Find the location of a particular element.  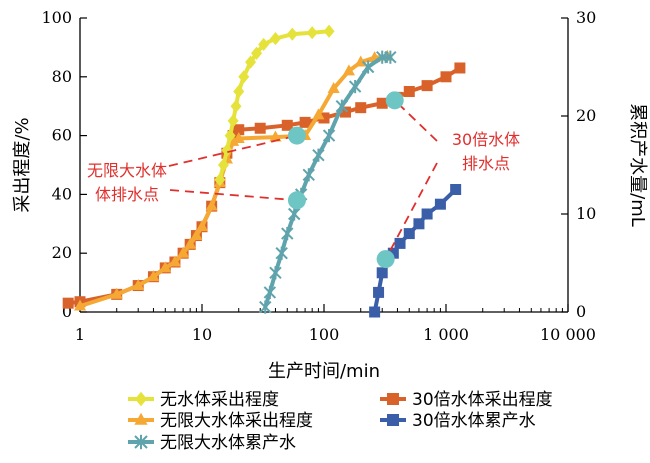

legend-item: 无限大水体采出程度 is located at coordinates (220, 421).